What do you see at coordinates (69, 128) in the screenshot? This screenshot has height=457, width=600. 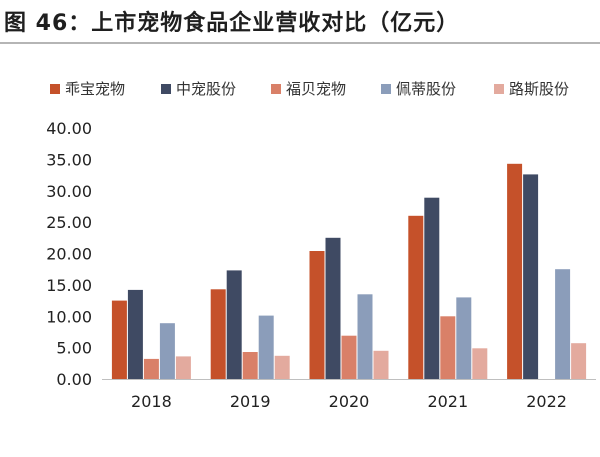 I see `y-tick-label: 40.00` at bounding box center [69, 128].